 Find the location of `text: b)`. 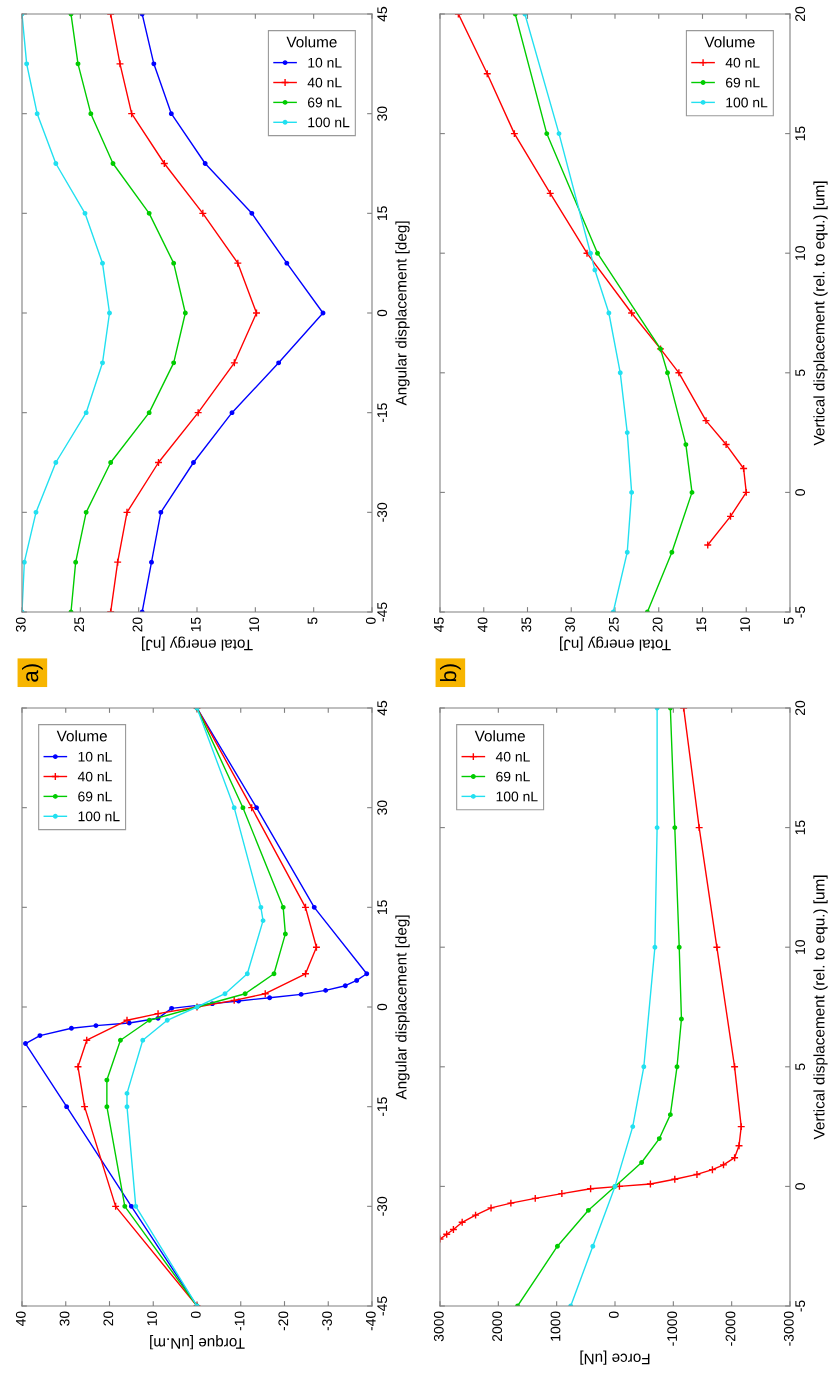

text: b) is located at coordinates (450, 673).